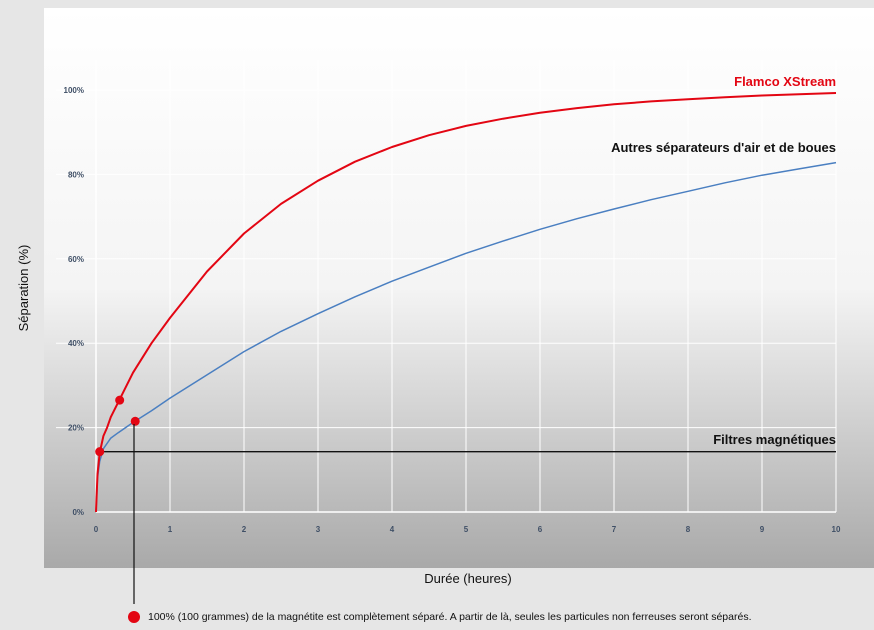 This screenshot has width=874, height=630. Describe the element at coordinates (134, 617) in the screenshot. I see `footnote-marker` at that location.